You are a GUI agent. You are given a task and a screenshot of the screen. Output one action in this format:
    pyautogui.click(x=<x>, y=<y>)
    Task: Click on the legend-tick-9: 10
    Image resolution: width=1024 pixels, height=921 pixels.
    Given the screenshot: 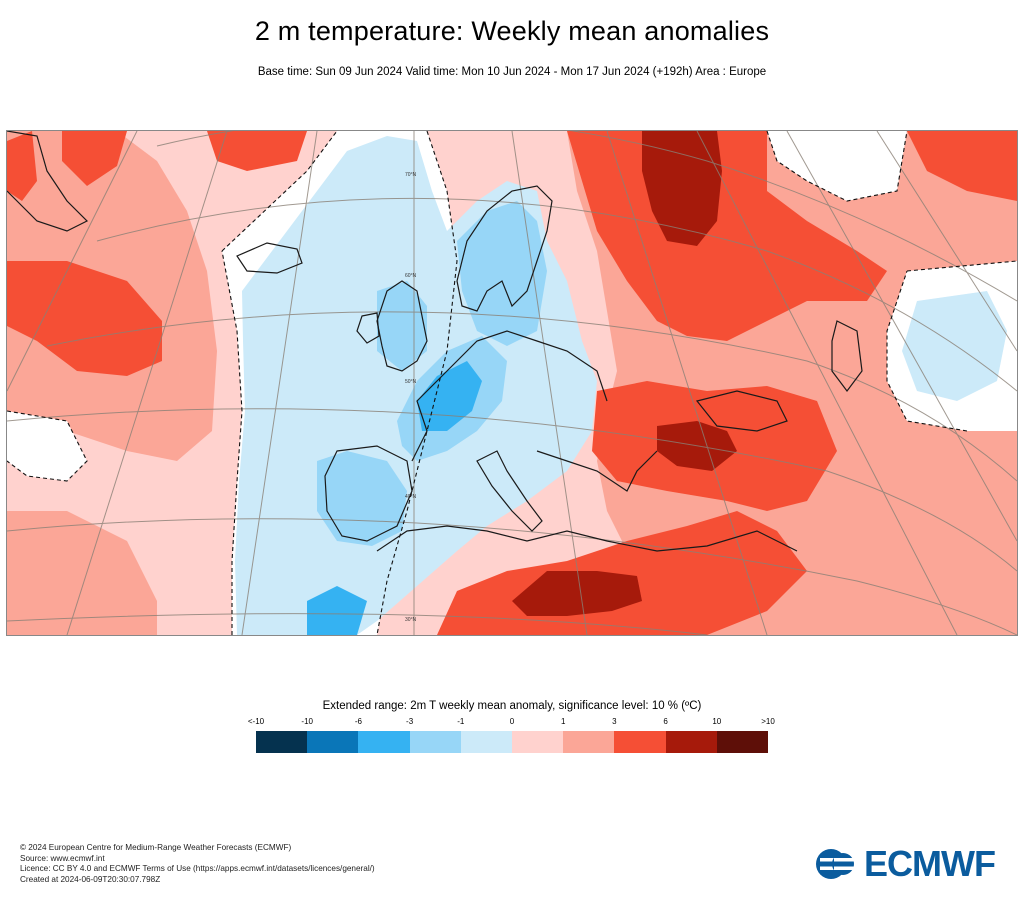 What is the action you would take?
    pyautogui.click(x=717, y=721)
    